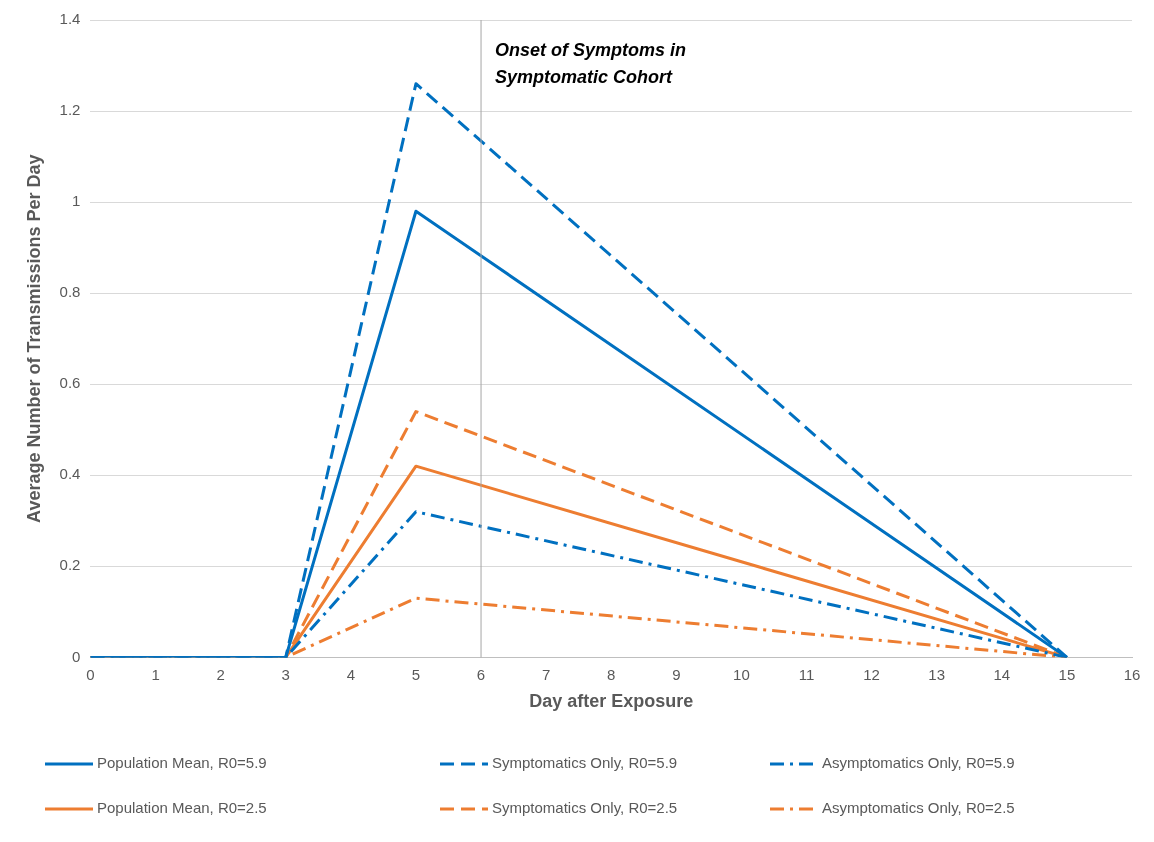 The height and width of the screenshot is (842, 1154). Describe the element at coordinates (33, 338) in the screenshot. I see `y-axis-title: Average Number of Transmissions Per Day` at that location.